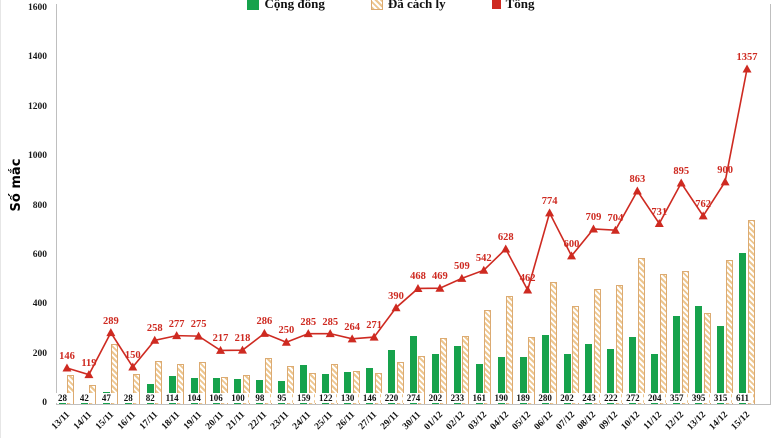  What do you see at coordinates (128, 398) in the screenshot?
I see `community-value-label: 28` at bounding box center [128, 398].